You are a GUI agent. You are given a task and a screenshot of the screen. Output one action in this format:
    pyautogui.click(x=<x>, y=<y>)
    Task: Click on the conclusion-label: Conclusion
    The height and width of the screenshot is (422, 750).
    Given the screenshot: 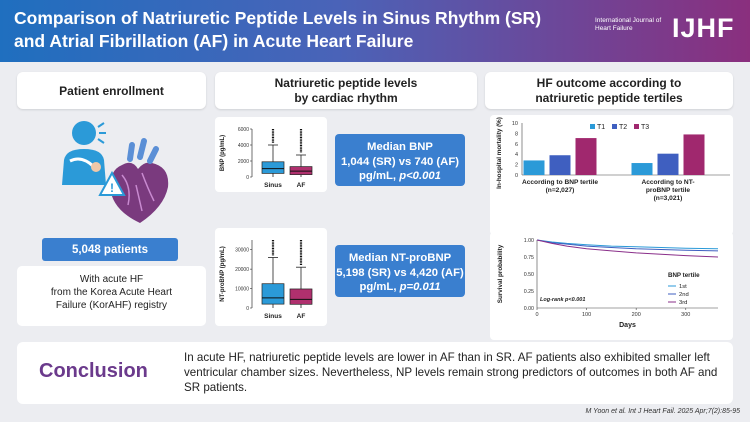 What is the action you would take?
    pyautogui.click(x=93, y=371)
    